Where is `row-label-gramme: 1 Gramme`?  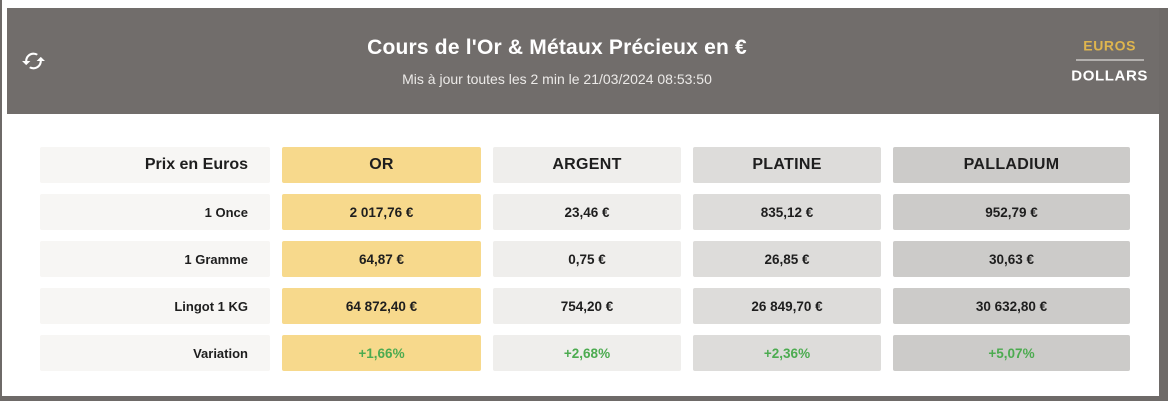
row-label-gramme: 1 Gramme is located at coordinates (155, 259).